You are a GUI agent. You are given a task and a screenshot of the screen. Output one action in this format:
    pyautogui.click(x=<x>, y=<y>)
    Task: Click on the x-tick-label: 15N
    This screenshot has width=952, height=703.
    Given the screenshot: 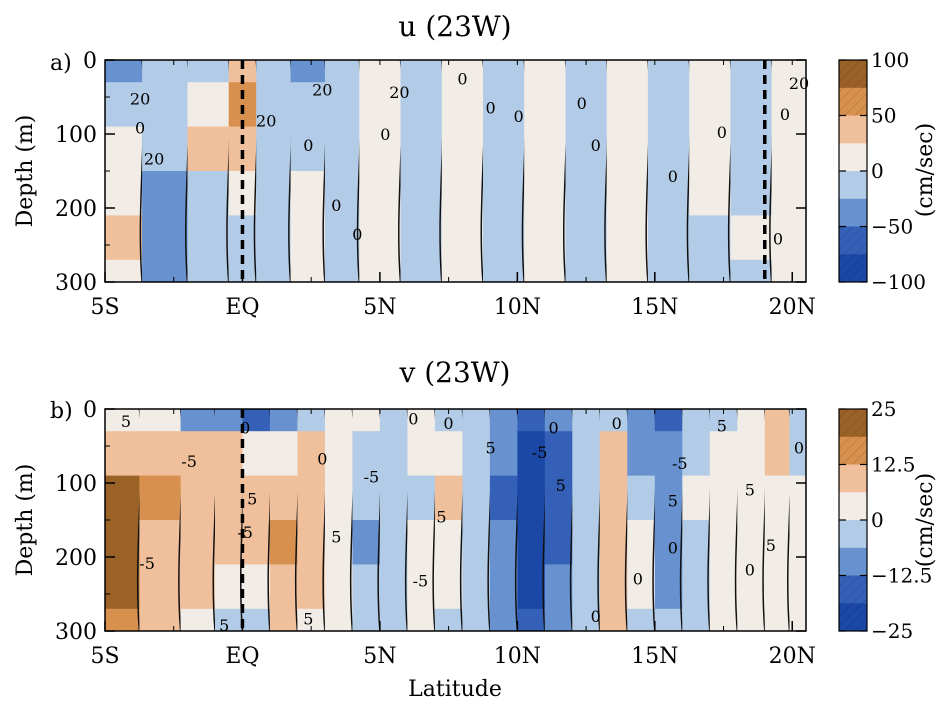 What is the action you would take?
    pyautogui.click(x=654, y=307)
    